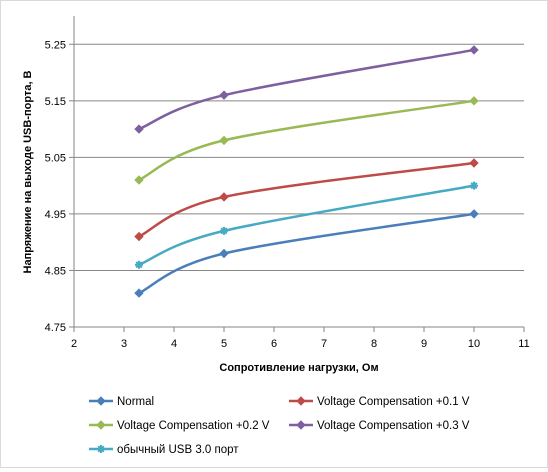 The image size is (548, 472). Describe the element at coordinates (474, 344) in the screenshot. I see `x-tick-label: 10` at that location.